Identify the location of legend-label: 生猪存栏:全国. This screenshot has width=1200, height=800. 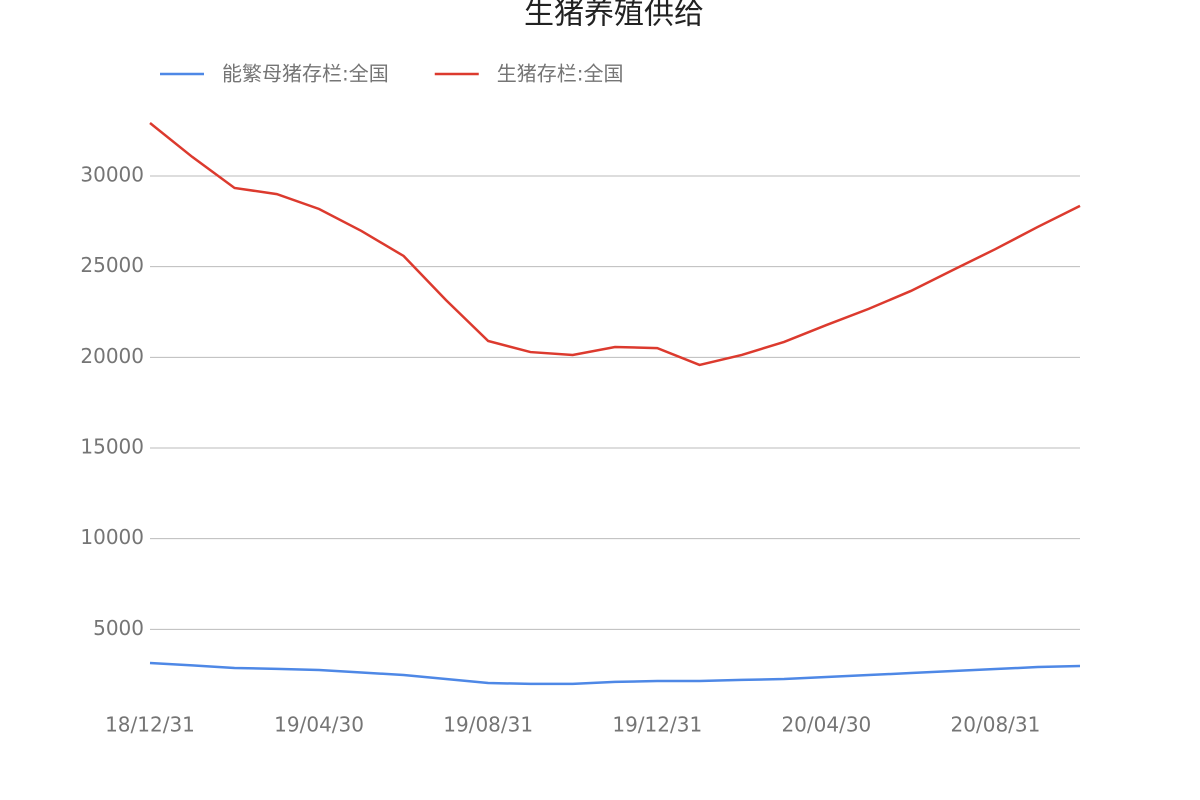
(560, 74).